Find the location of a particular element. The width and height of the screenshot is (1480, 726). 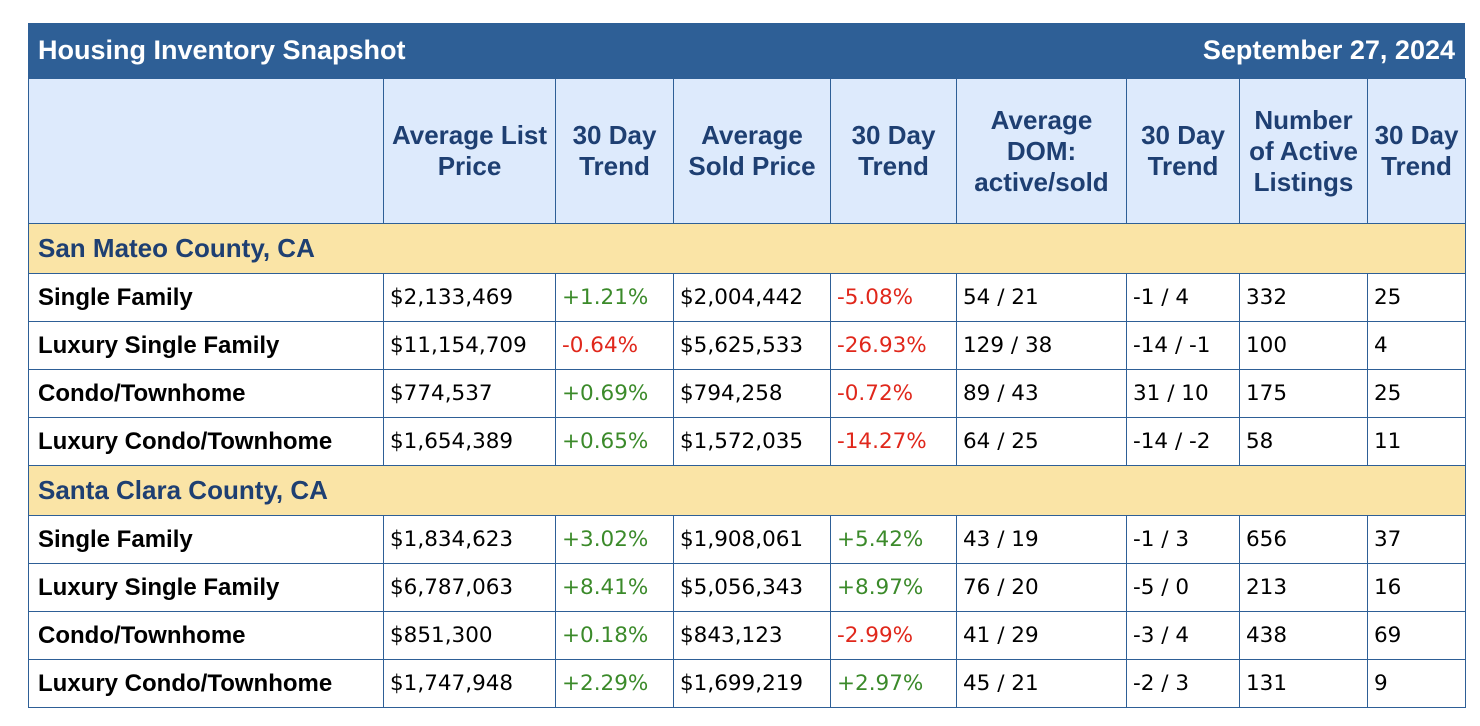

avg-sold-price-cell: $5,056,343 is located at coordinates (752, 587).